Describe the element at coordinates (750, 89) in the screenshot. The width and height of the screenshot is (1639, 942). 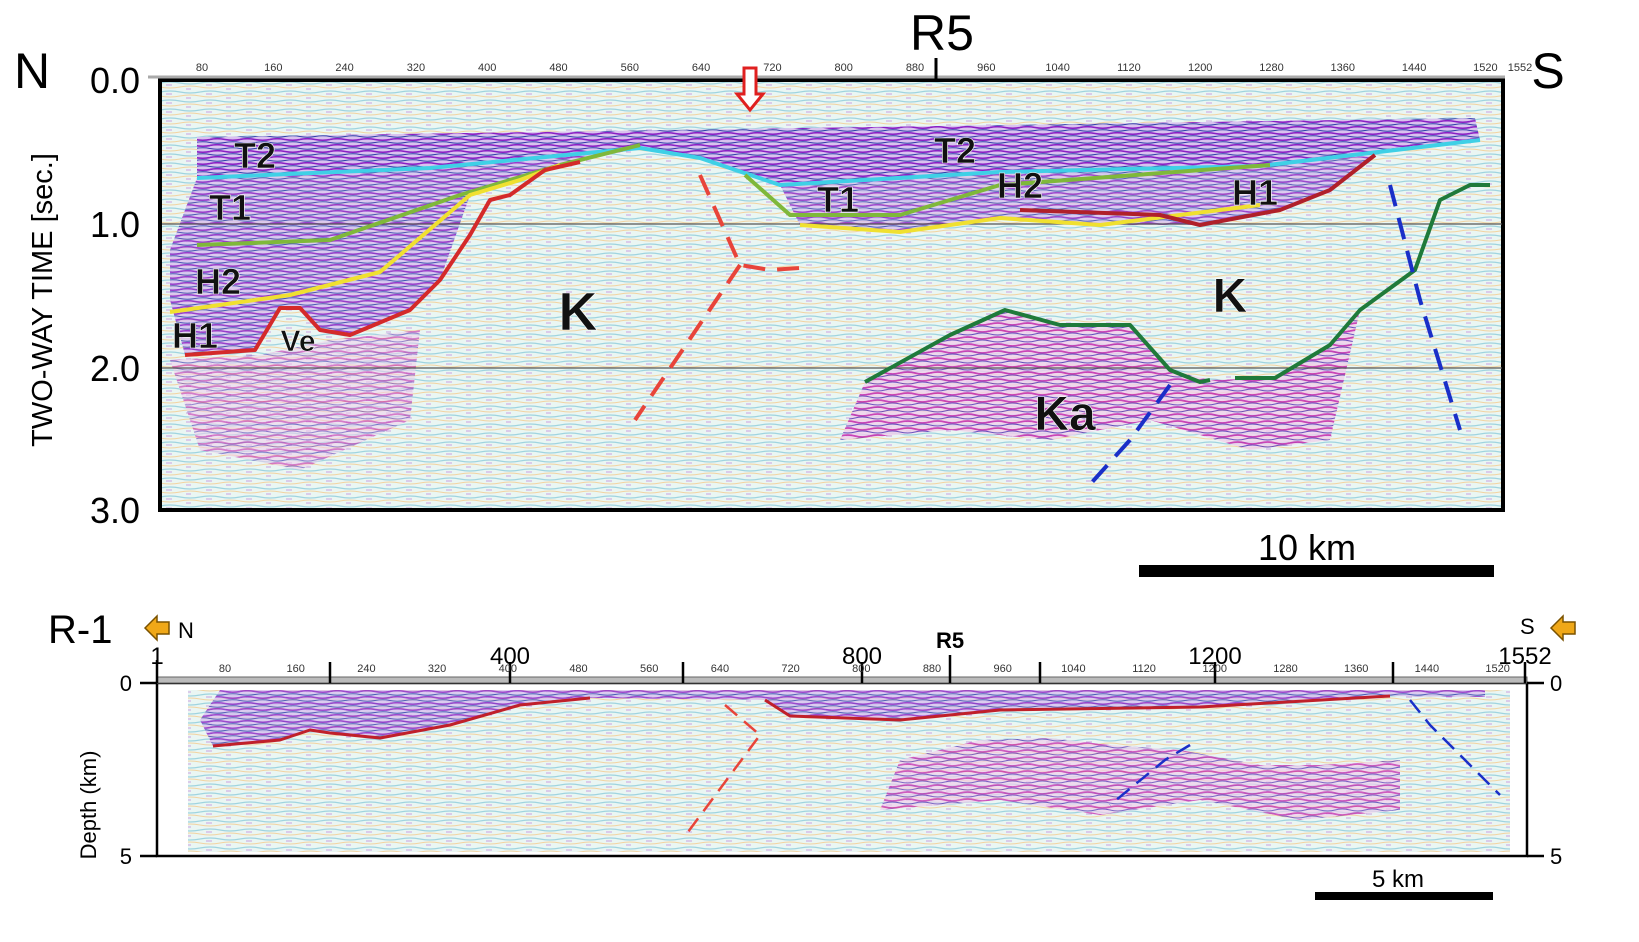
I see `position-arrow` at that location.